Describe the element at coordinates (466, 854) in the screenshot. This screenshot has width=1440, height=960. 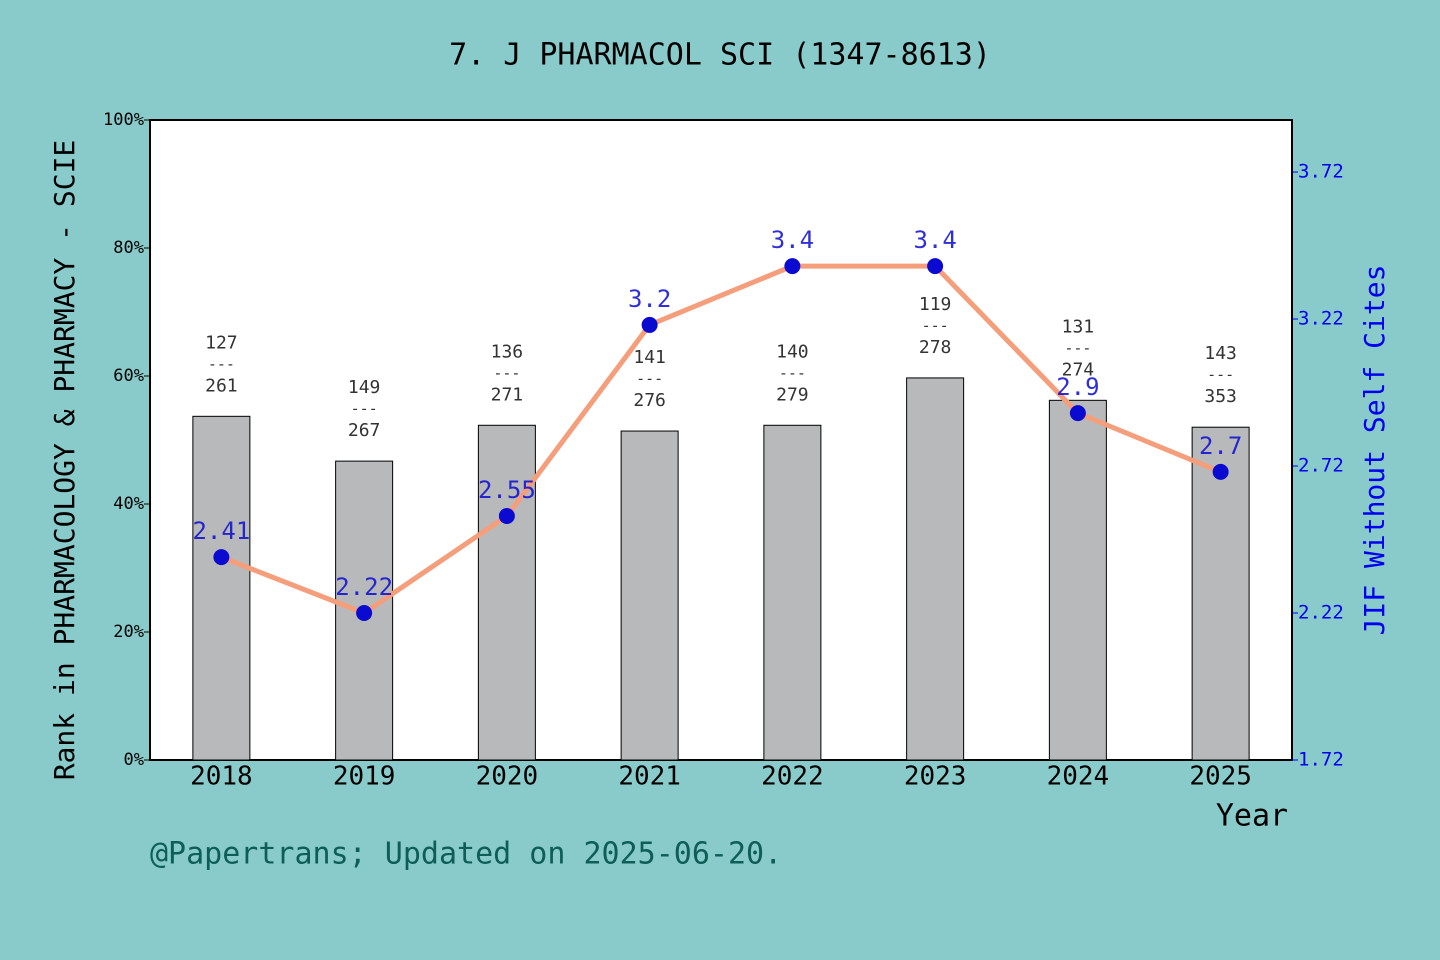
I see `footer-note: @Papertrans; Updated on 2025-06-20.` at that location.